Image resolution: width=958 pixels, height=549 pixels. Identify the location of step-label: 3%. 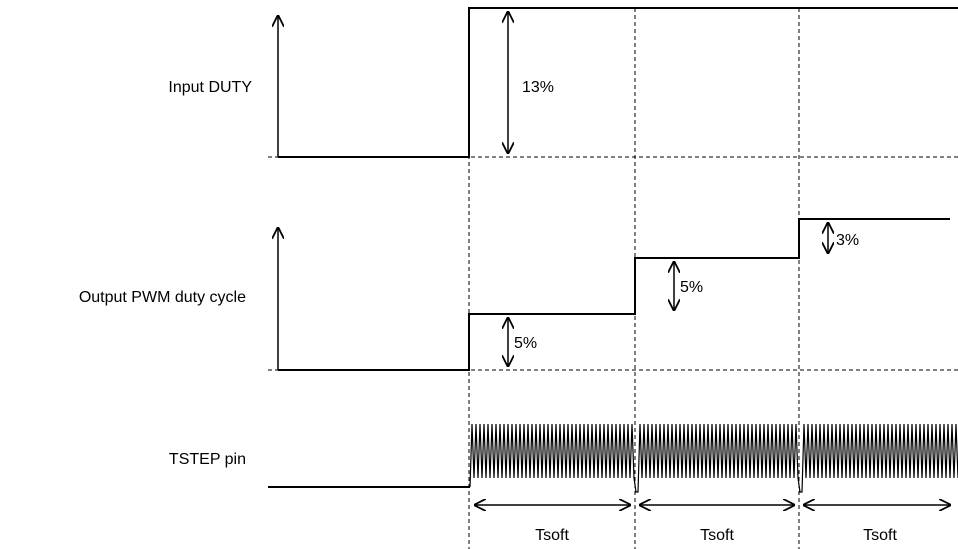
(847, 240).